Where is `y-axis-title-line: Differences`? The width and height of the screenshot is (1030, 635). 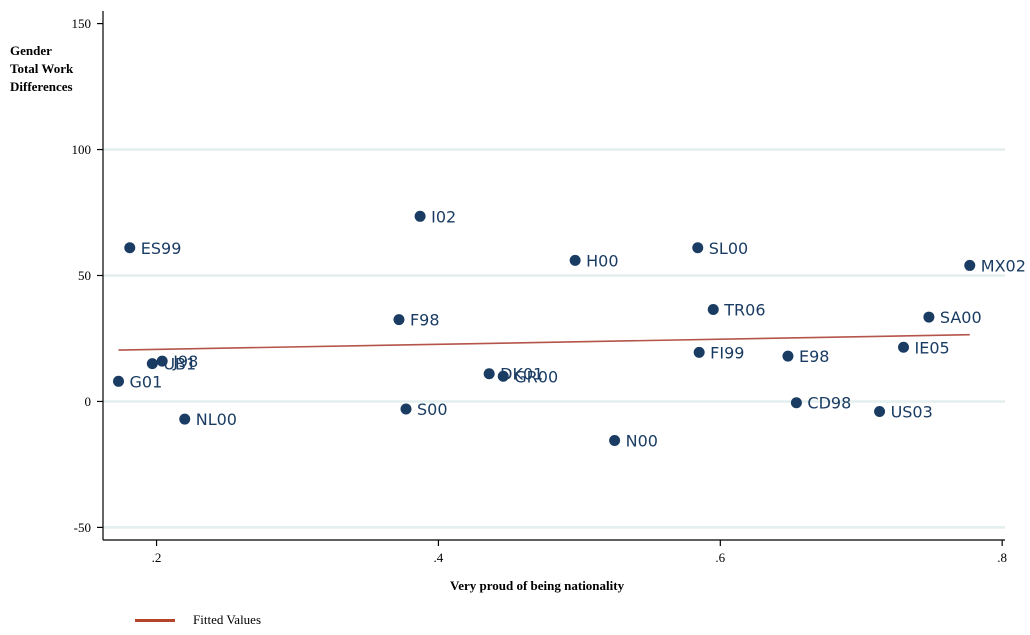
y-axis-title-line: Differences is located at coordinates (41, 86).